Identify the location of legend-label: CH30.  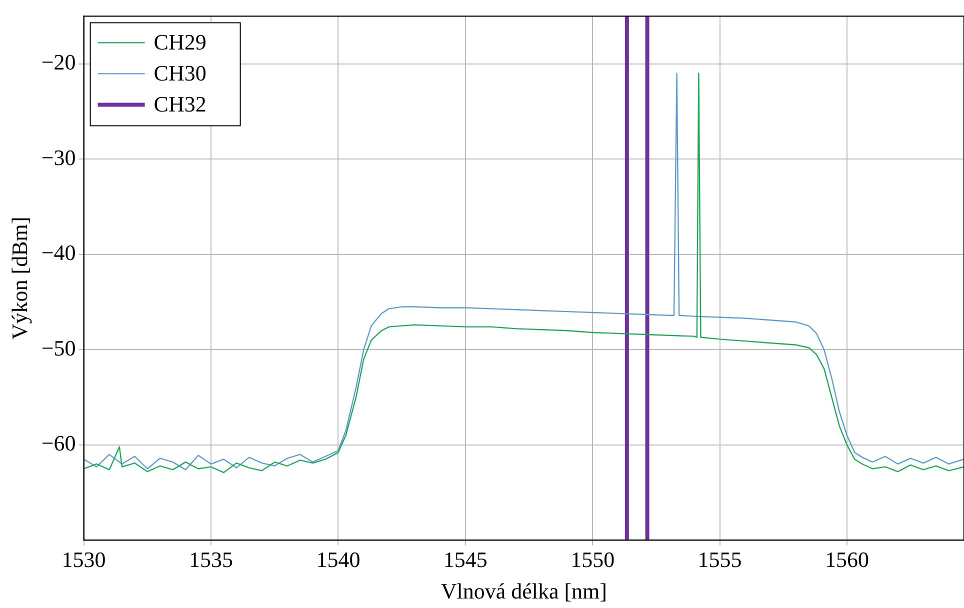
(180, 73).